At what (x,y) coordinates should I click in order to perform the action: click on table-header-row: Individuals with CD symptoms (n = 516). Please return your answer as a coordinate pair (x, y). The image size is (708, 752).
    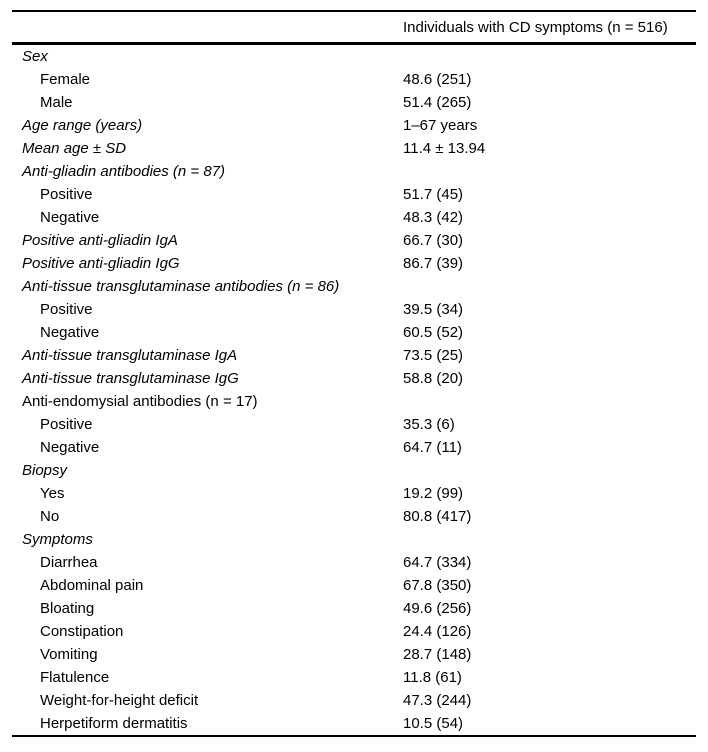
    Looking at the image, I should click on (354, 27).